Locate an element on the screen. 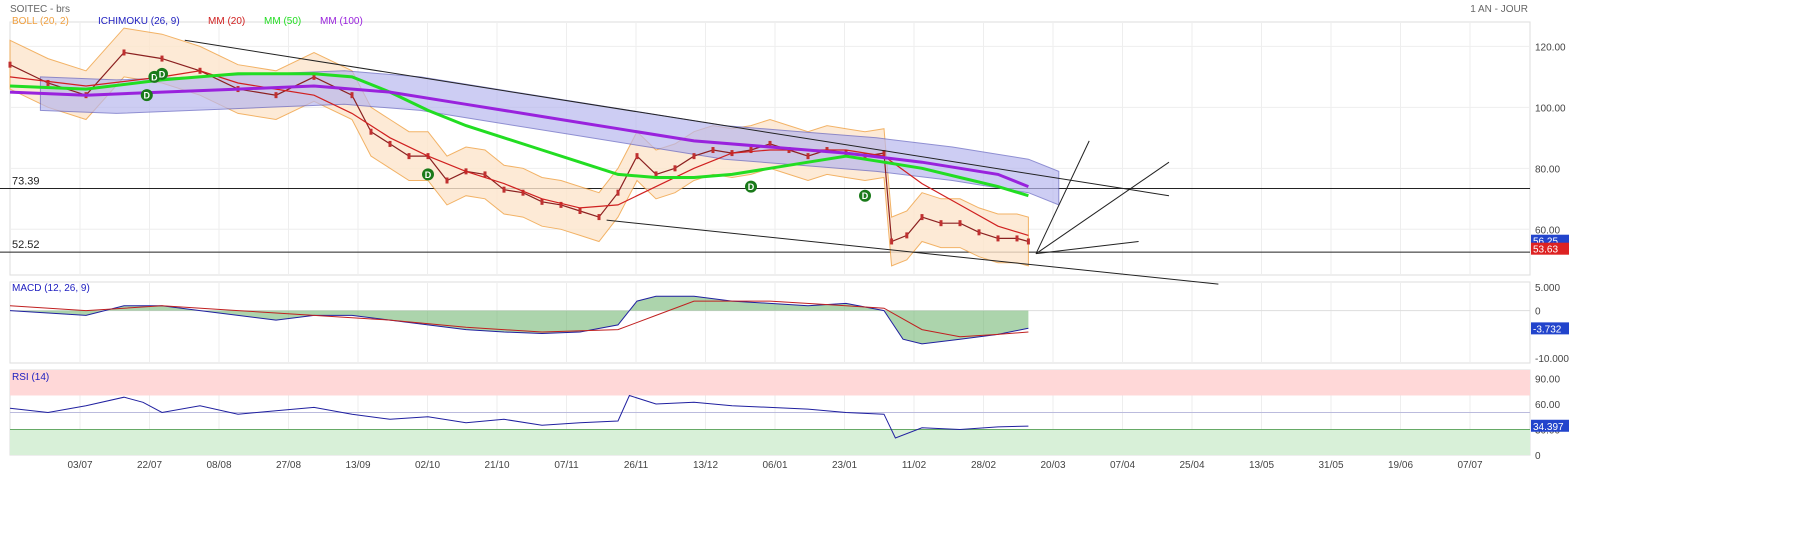 This screenshot has width=1817, height=549. x-tick-label: 25/04 is located at coordinates (1191, 465).